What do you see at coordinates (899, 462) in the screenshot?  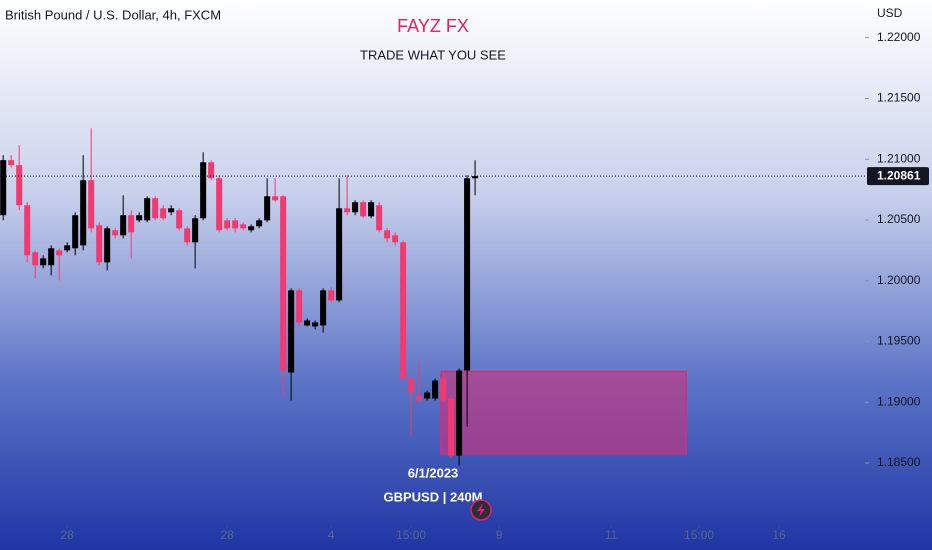 I see `y-tick-label: 1.18500` at bounding box center [899, 462].